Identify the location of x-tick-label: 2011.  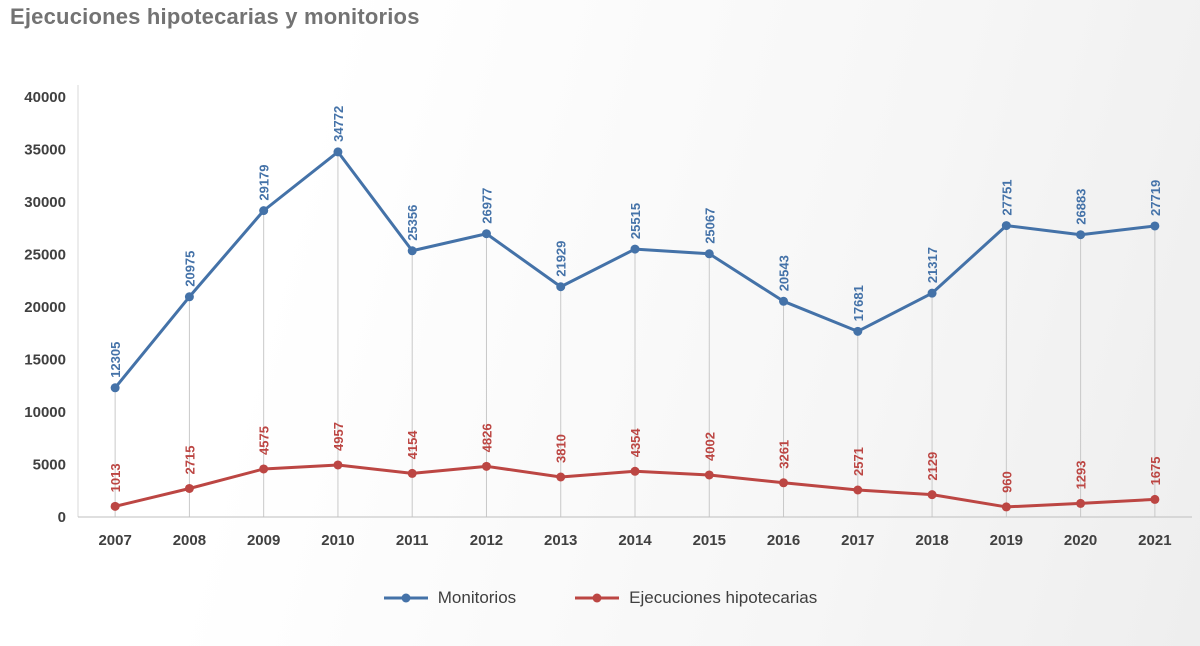
(412, 540).